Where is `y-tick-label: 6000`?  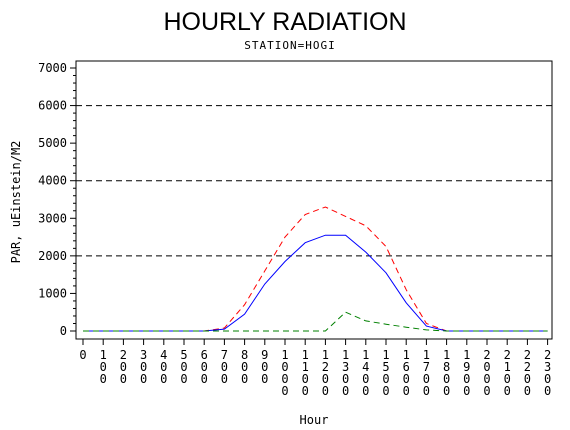
y-tick-label: 6000 is located at coordinates (52, 106).